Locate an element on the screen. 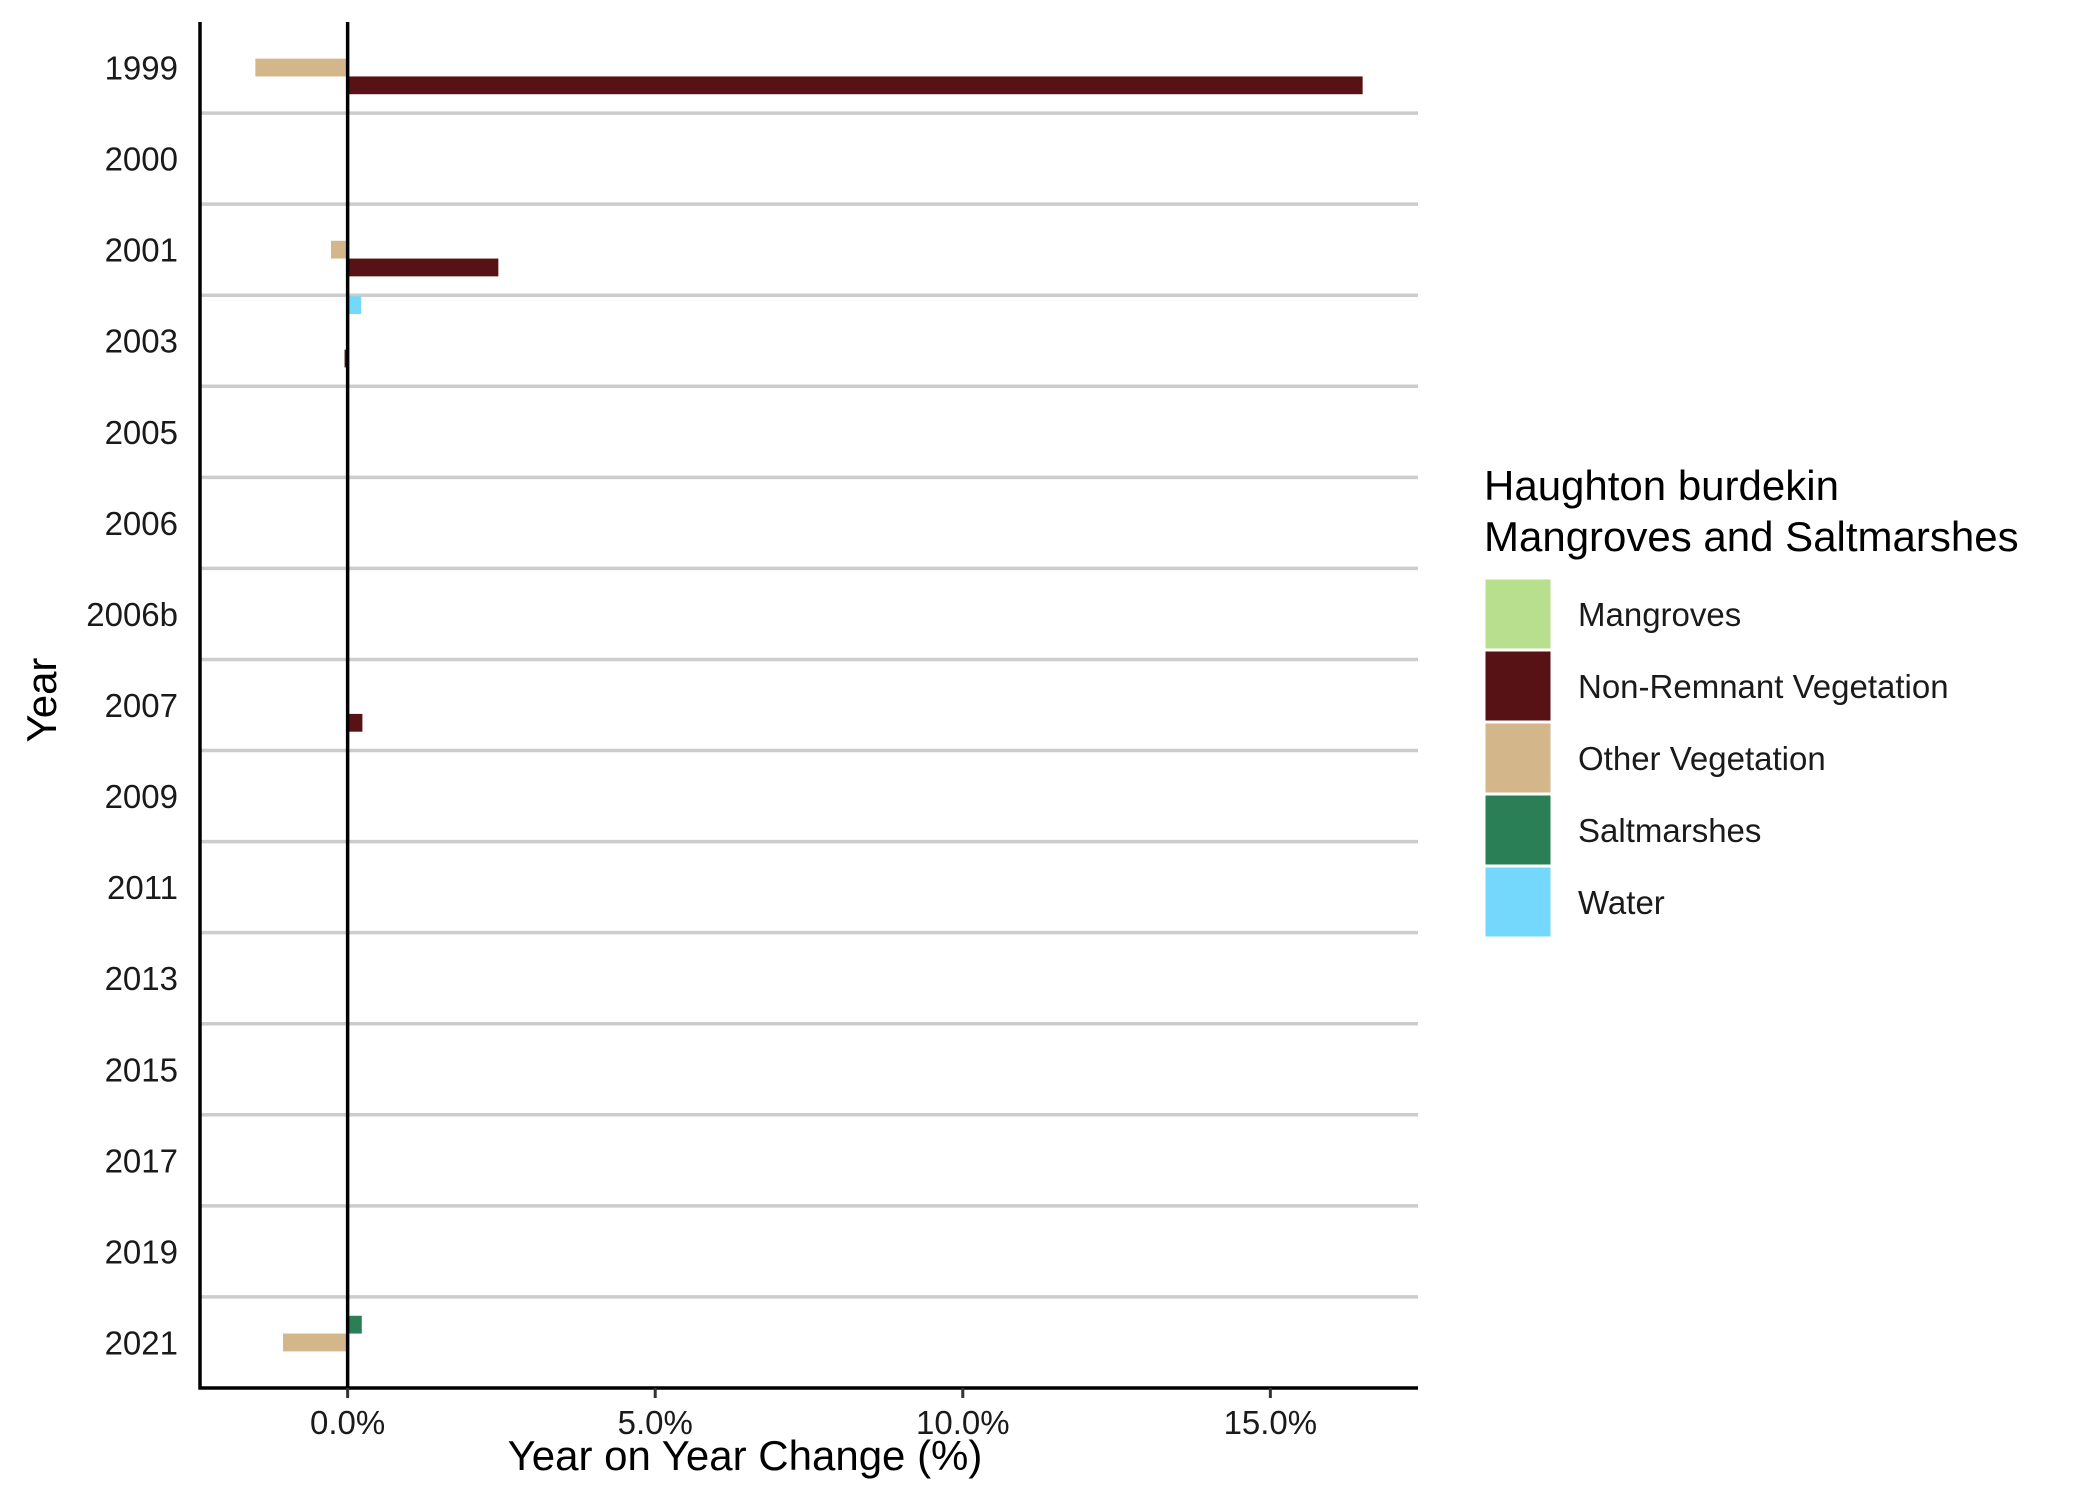 The image size is (2100, 1499). legend-key-water is located at coordinates (1518, 902).